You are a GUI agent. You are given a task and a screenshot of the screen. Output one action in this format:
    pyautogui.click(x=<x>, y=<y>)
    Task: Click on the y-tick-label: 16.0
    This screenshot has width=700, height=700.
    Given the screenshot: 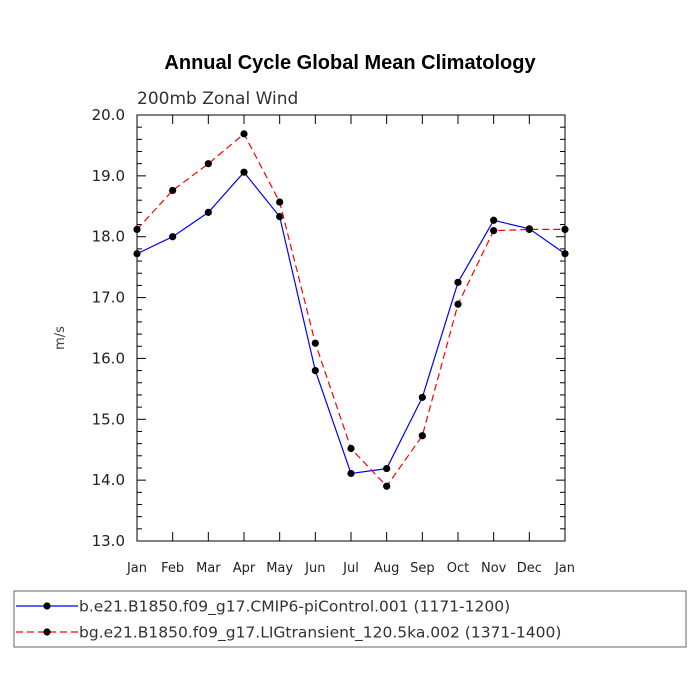 What is the action you would take?
    pyautogui.click(x=108, y=358)
    